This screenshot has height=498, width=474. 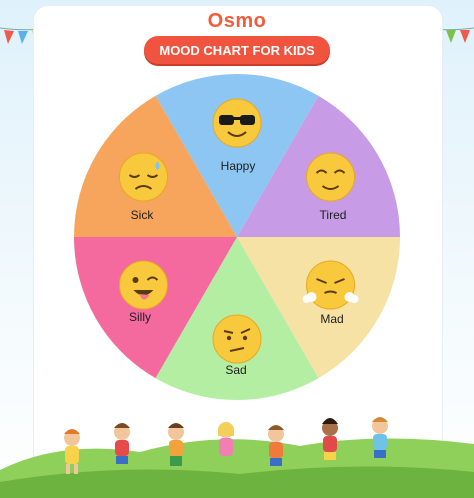 What do you see at coordinates (139, 317) in the screenshot?
I see `mood-label-silly: Silly` at bounding box center [139, 317].